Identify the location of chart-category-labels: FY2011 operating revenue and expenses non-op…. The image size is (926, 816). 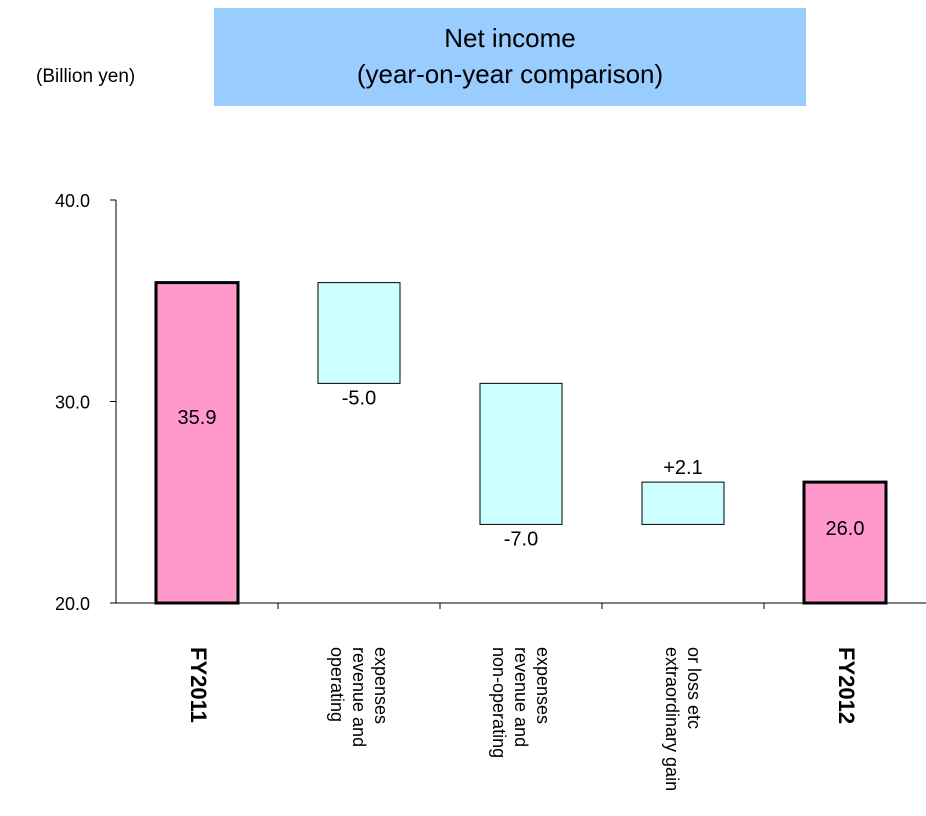
(522, 719).